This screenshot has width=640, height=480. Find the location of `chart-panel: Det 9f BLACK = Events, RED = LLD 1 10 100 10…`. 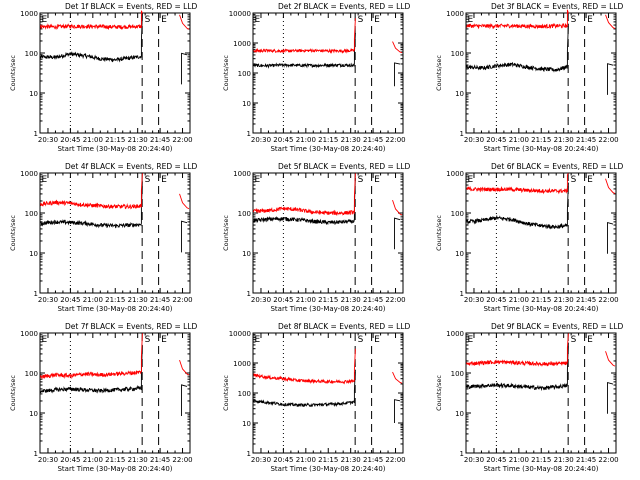

chart-panel: Det 9f BLACK = Events, RED = LLD 1 10 100 10… is located at coordinates (529, 397).